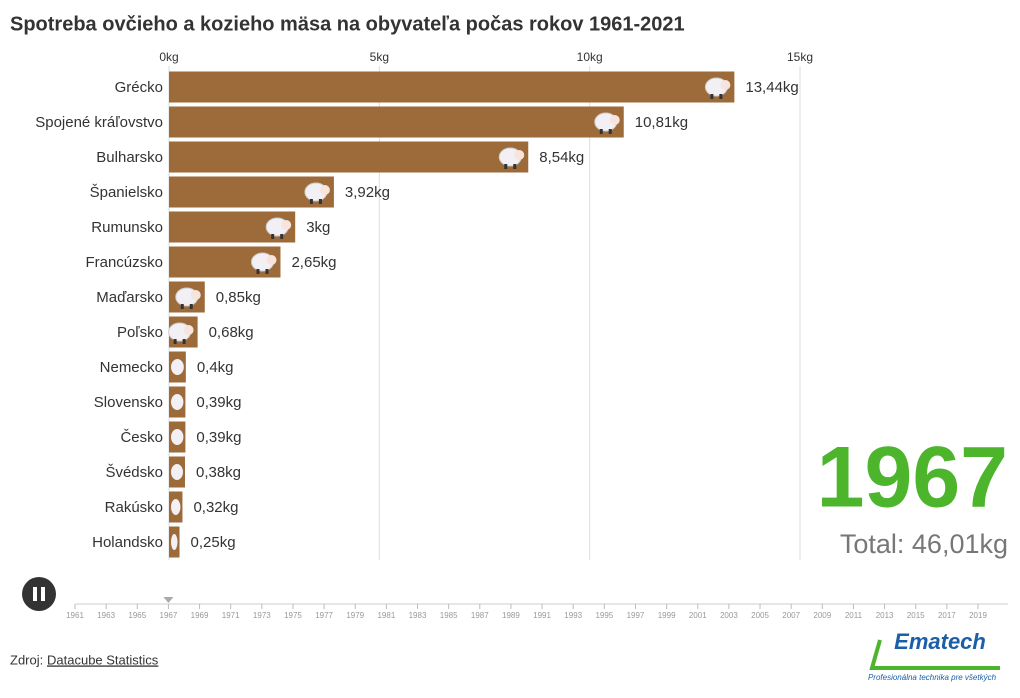 This screenshot has height=698, width=1020. I want to click on timeline-label: 1997, so click(636, 615).